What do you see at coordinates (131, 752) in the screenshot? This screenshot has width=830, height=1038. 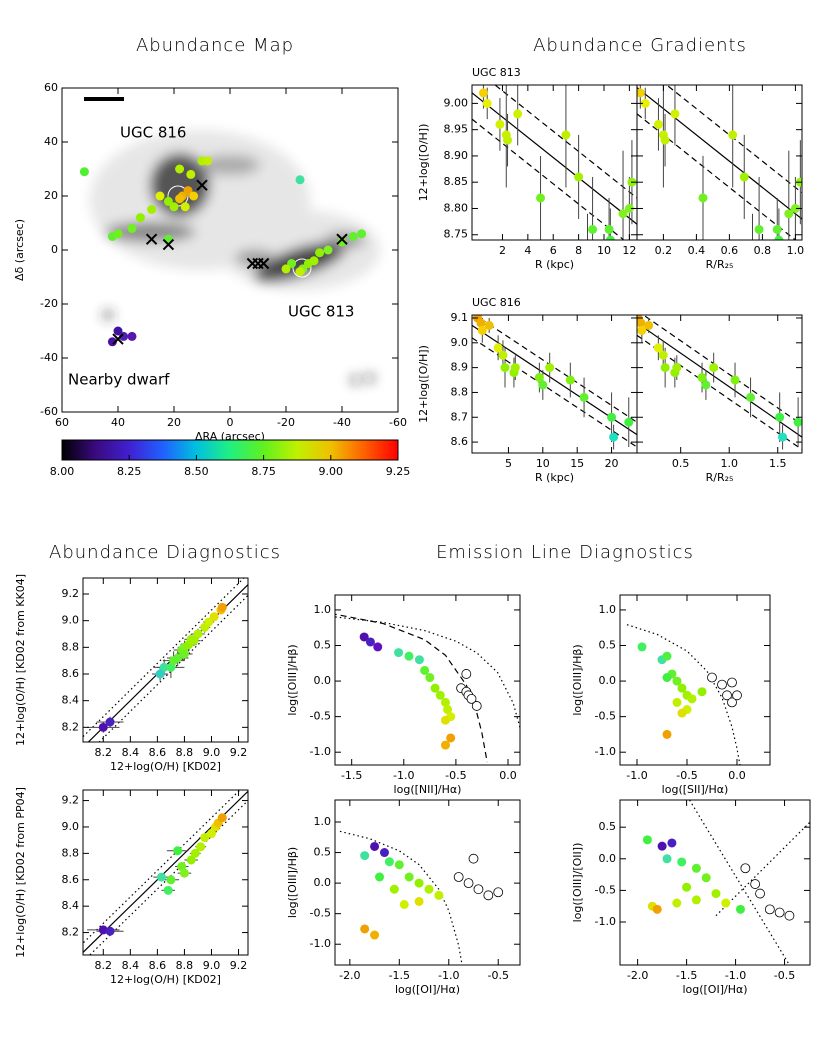 I see `x-tick-label: 8.4` at bounding box center [131, 752].